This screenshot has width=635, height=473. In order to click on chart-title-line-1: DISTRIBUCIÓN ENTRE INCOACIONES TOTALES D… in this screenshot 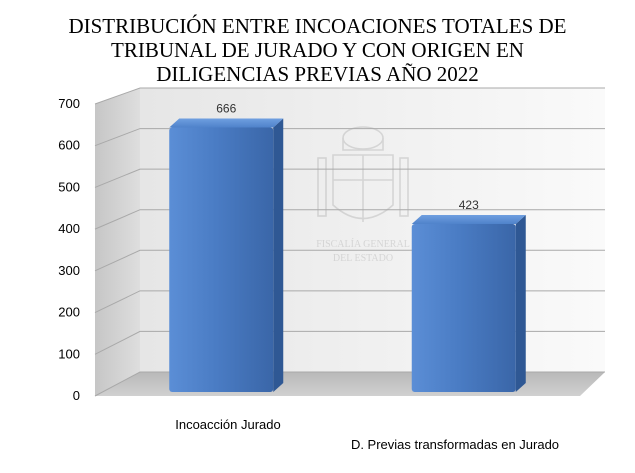, I will do `click(317, 26)`.